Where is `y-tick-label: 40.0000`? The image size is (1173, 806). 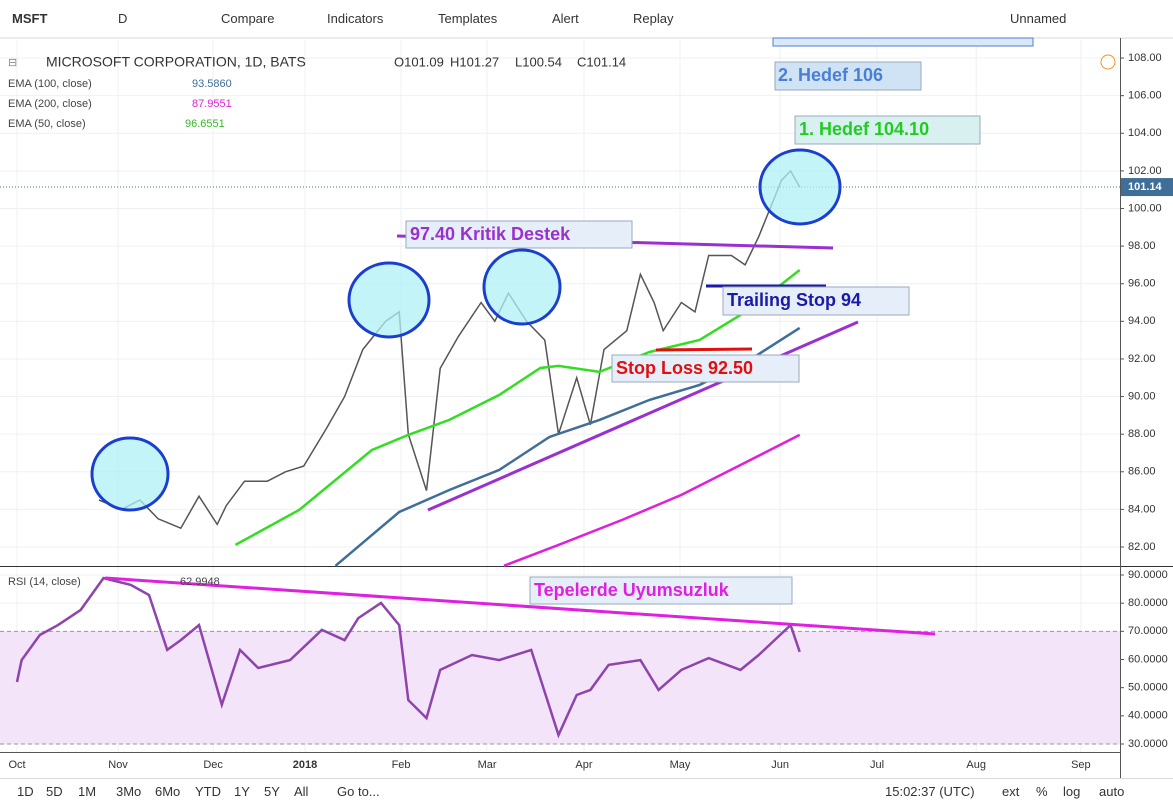
y-tick-label: 40.0000 is located at coordinates (1148, 716).